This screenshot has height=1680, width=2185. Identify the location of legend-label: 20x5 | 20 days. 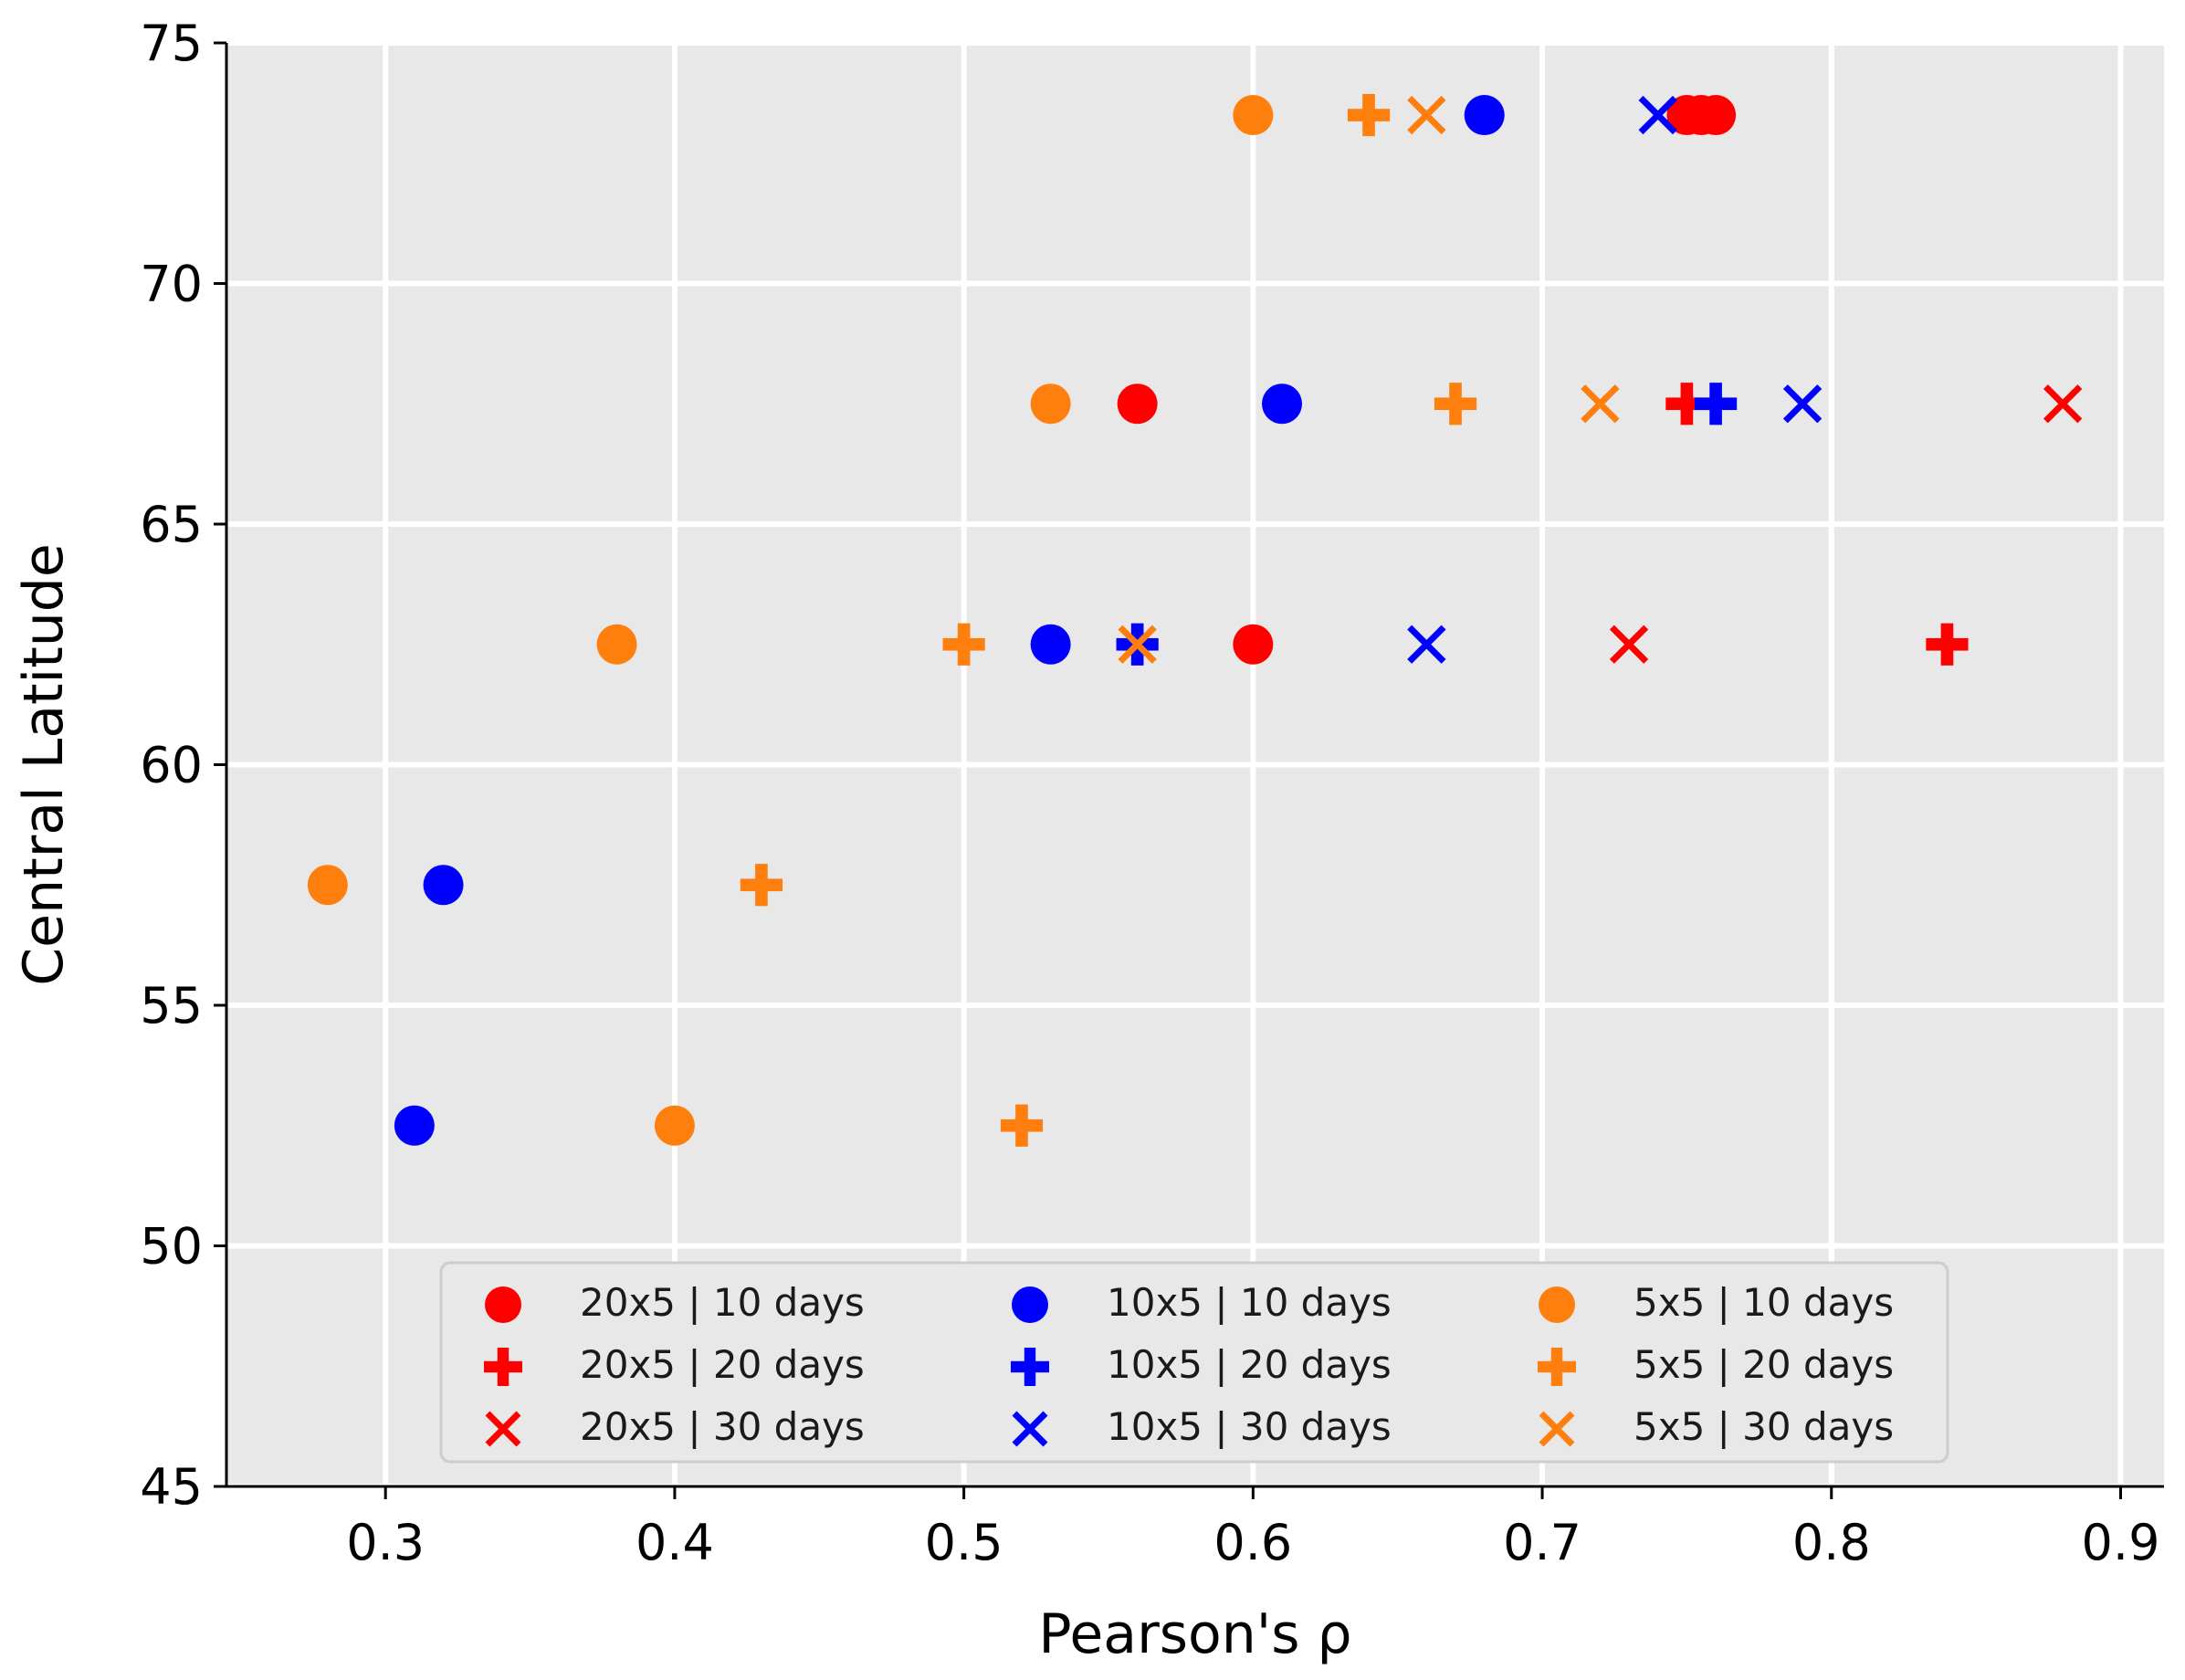
(722, 1365).